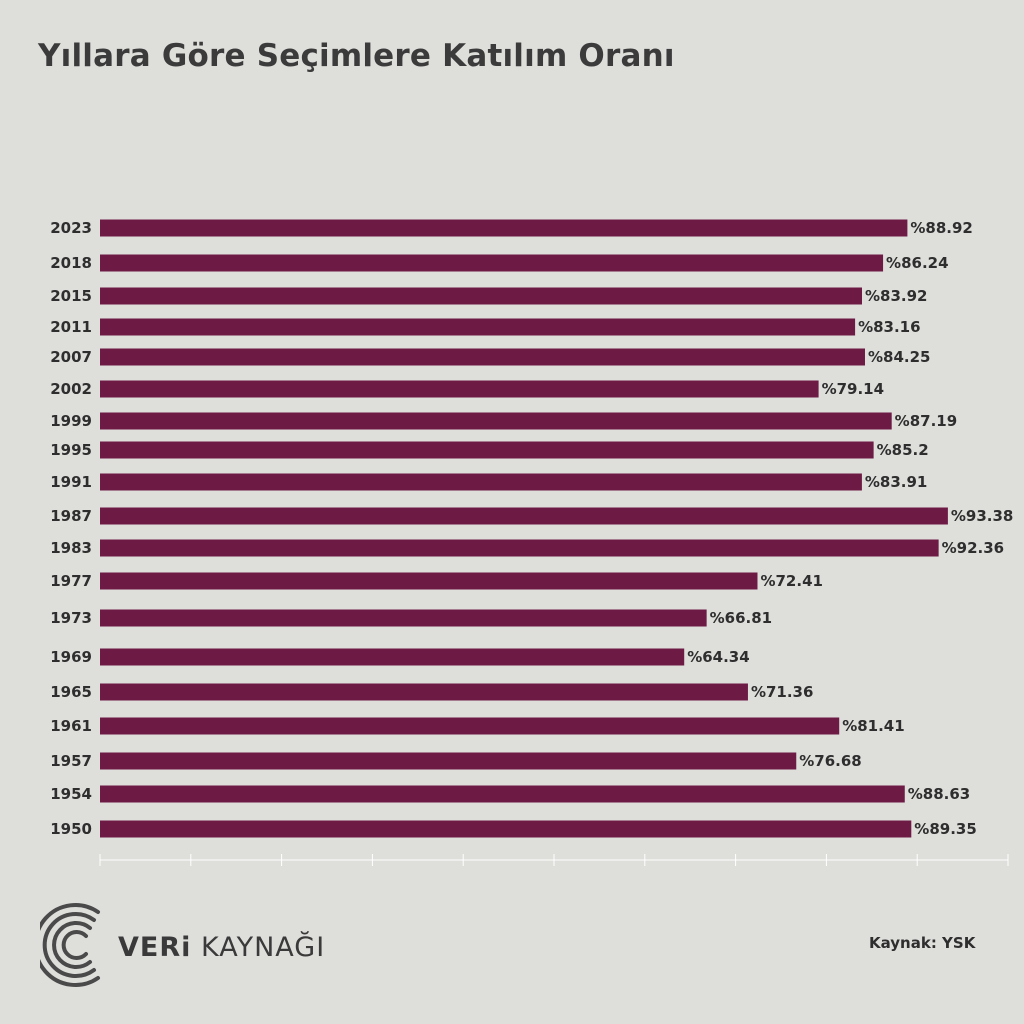 This screenshot has height=1024, width=1024. What do you see at coordinates (429, 581) in the screenshot?
I see `bar-1977` at bounding box center [429, 581].